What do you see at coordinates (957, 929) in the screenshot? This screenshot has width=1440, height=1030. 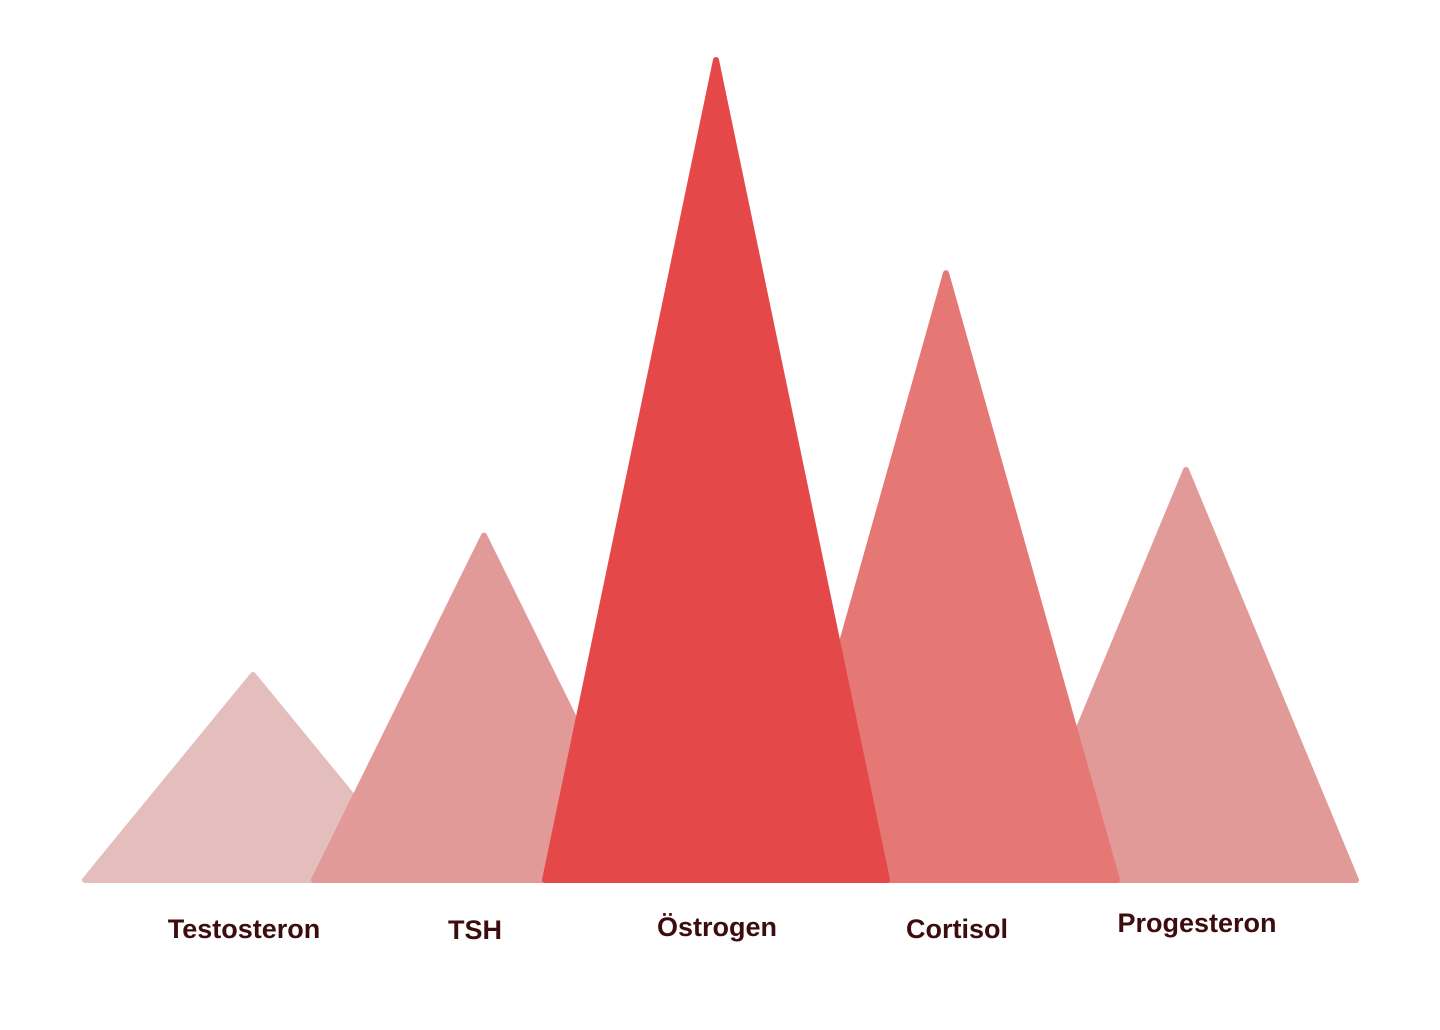 I see `category-label: Cortisol` at bounding box center [957, 929].